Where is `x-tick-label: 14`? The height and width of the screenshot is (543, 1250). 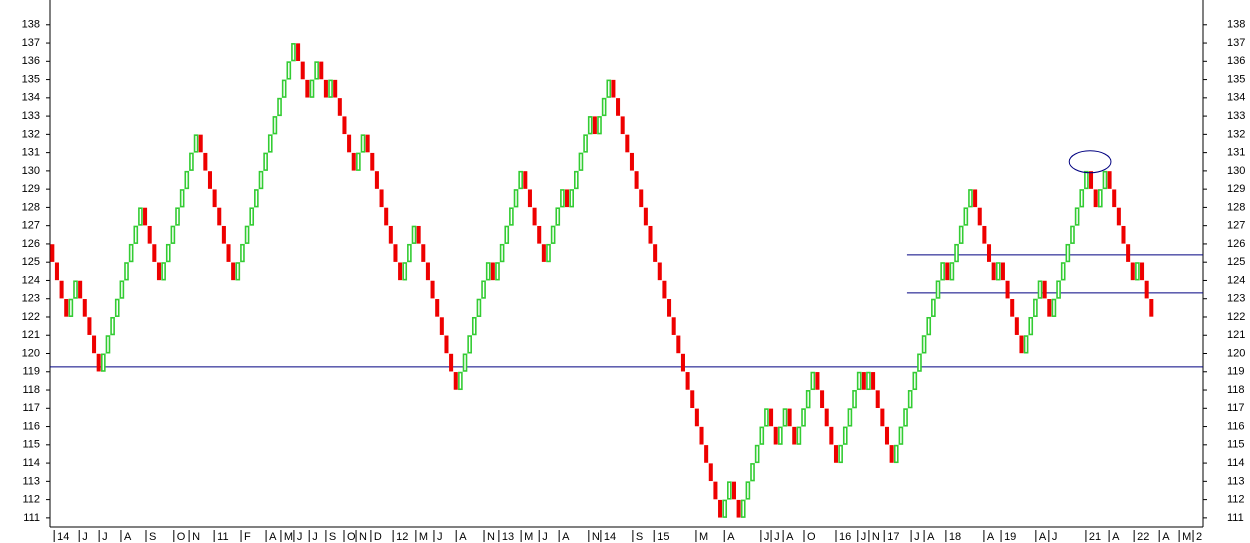 x-tick-label: 14 is located at coordinates (63, 537).